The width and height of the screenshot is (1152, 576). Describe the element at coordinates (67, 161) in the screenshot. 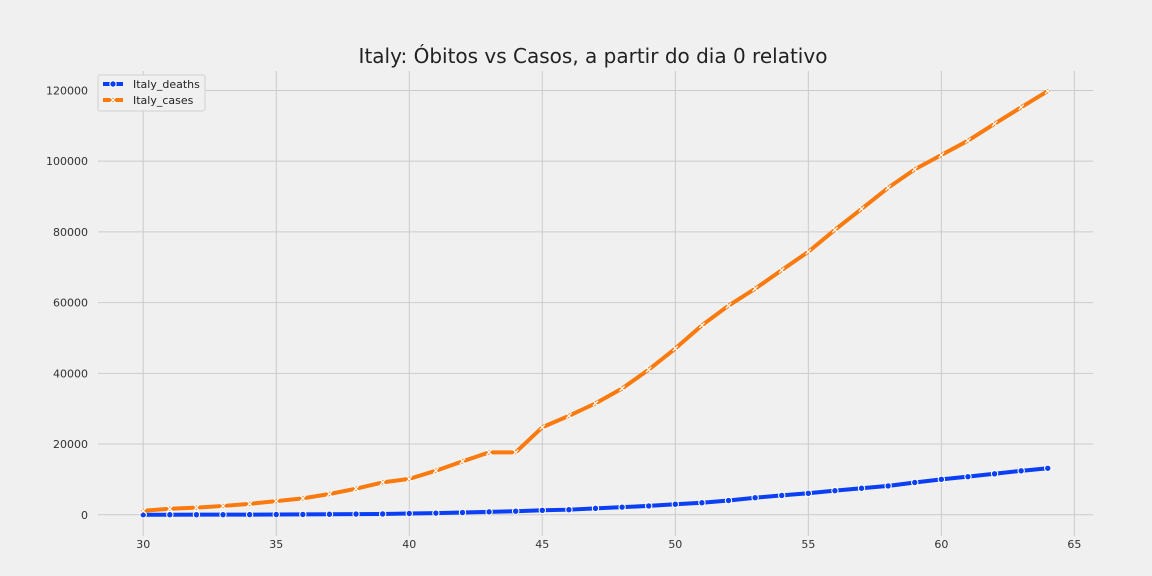

I see `y-tick-label: 100000` at that location.